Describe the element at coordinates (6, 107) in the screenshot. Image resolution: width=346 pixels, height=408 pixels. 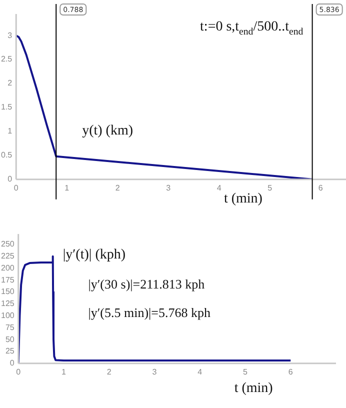
I see `y-tick-label: 1.5` at that location.